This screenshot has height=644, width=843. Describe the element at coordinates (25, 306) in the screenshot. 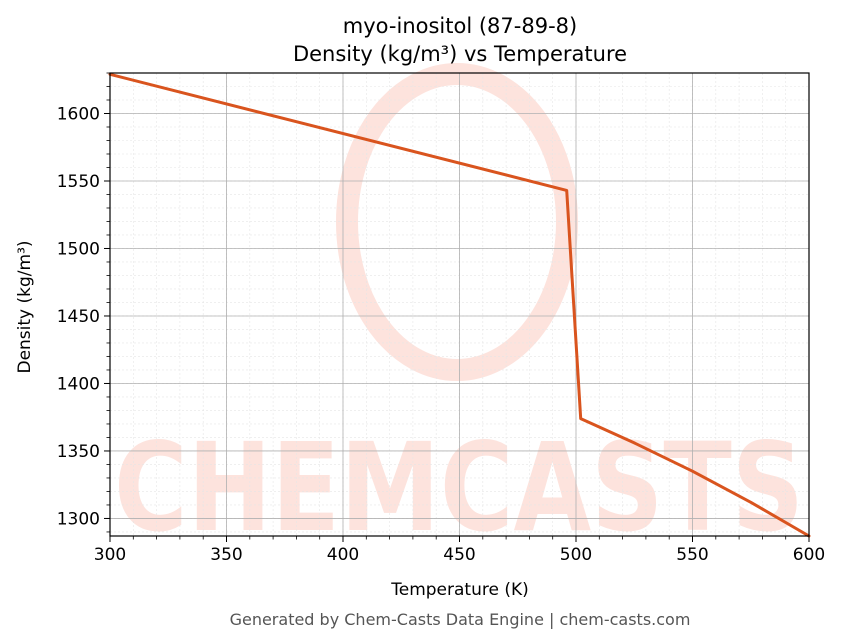

I see `y-axis-label: Density (kg/m³)` at that location.